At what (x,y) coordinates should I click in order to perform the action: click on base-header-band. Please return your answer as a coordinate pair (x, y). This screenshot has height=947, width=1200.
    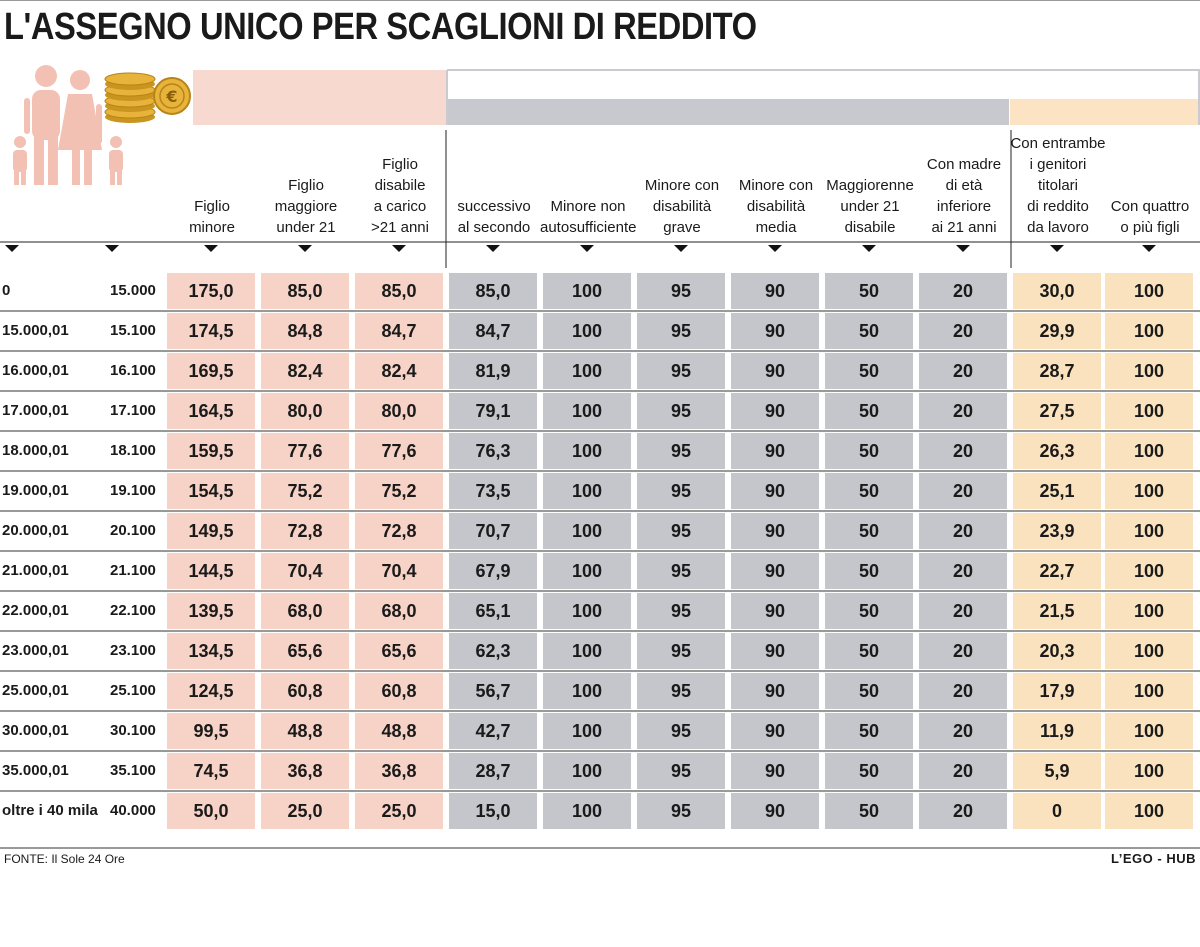
    Looking at the image, I should click on (319, 97).